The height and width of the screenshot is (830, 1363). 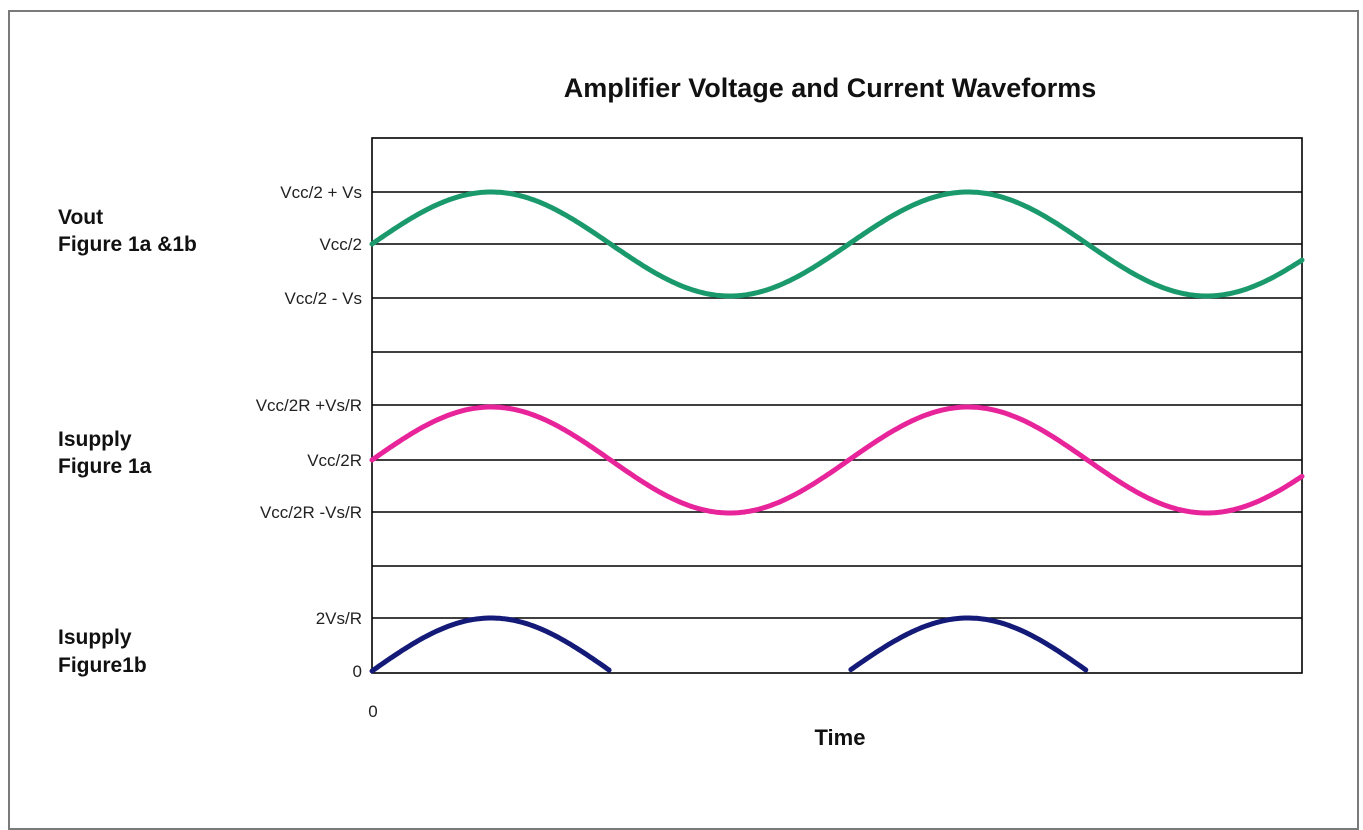 What do you see at coordinates (334, 460) in the screenshot?
I see `y-tick-label: Vcc/2R` at bounding box center [334, 460].